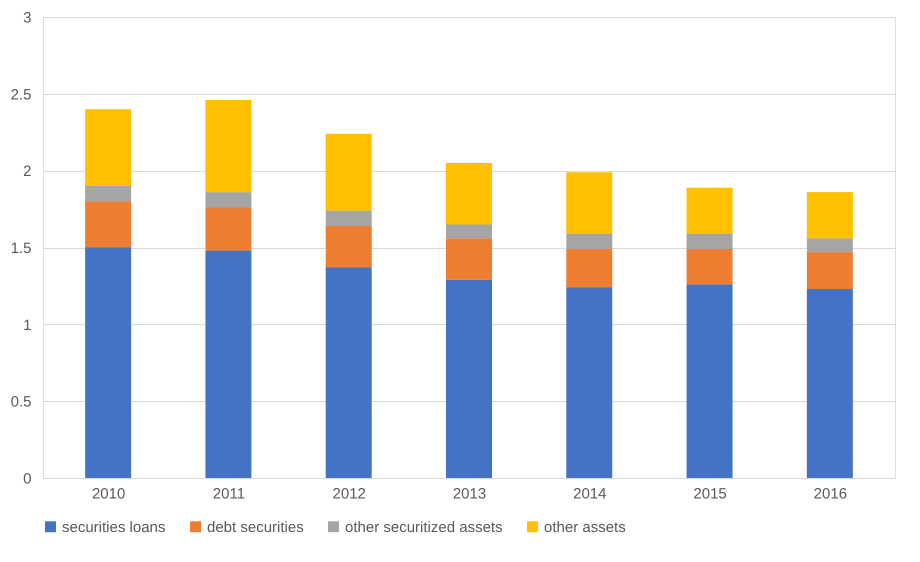 The width and height of the screenshot is (920, 562). What do you see at coordinates (255, 527) in the screenshot?
I see `legend-label: debt securities` at bounding box center [255, 527].